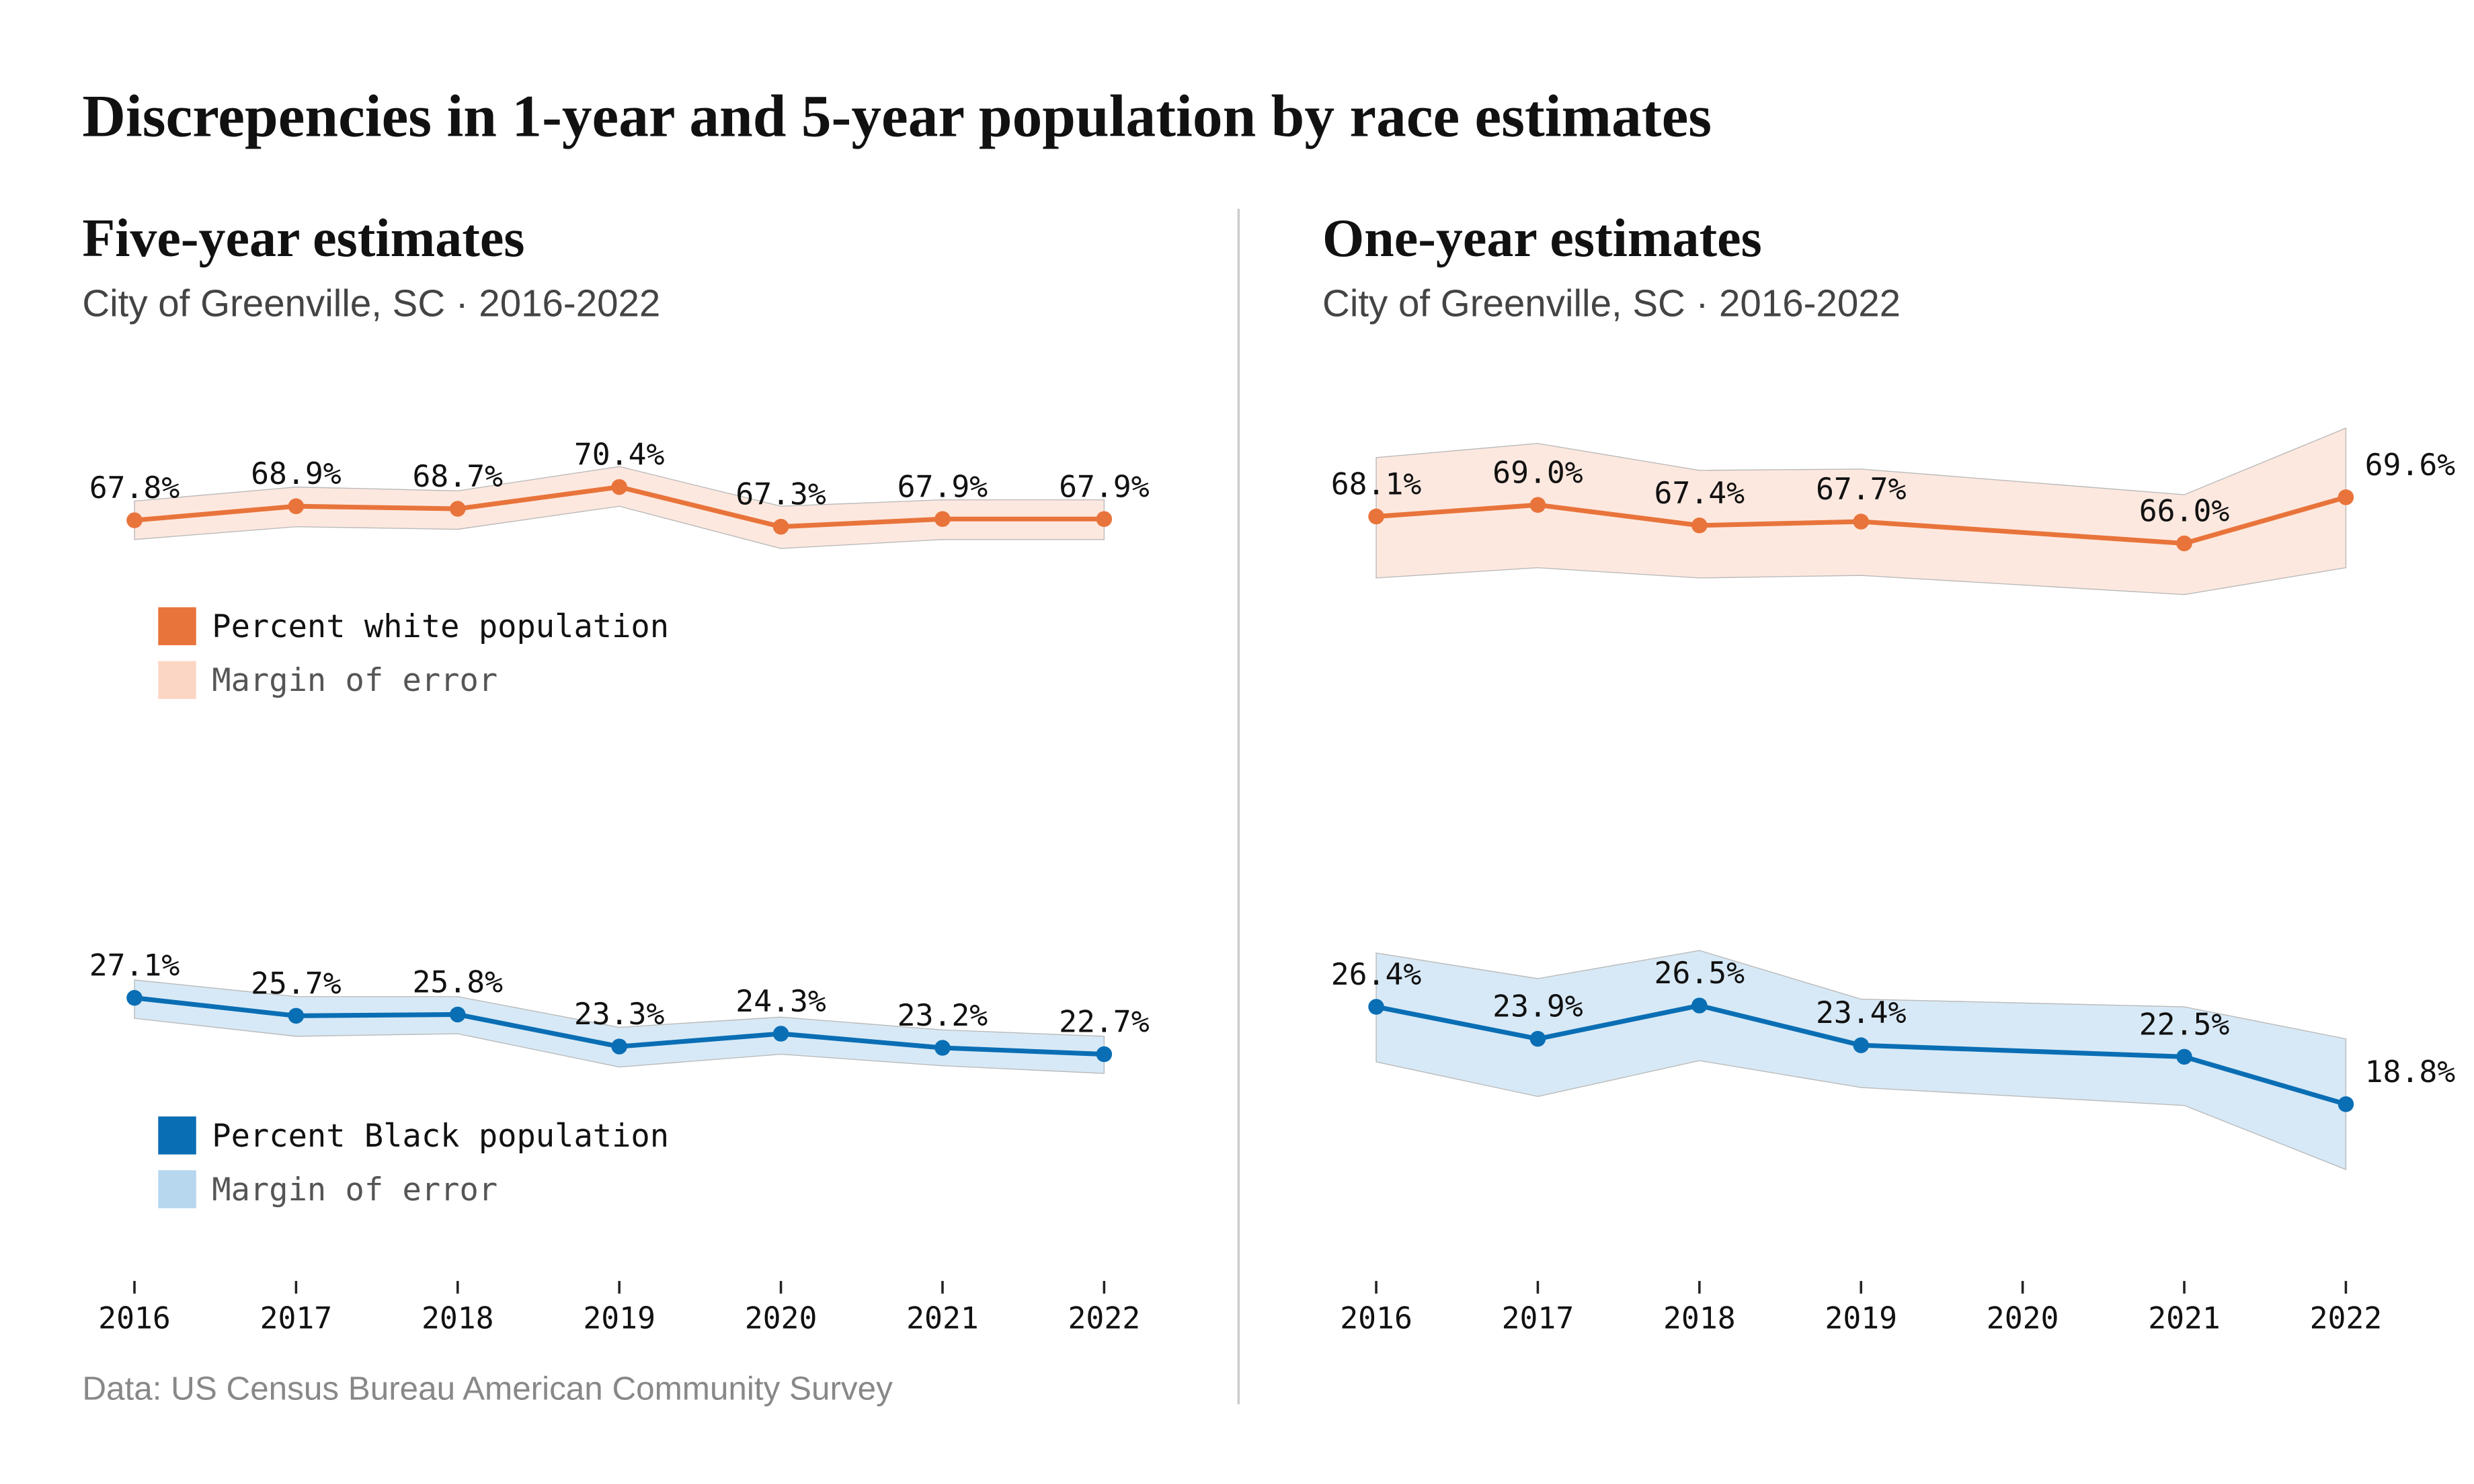  What do you see at coordinates (296, 983) in the screenshot?
I see `value-label: 25.7%` at bounding box center [296, 983].